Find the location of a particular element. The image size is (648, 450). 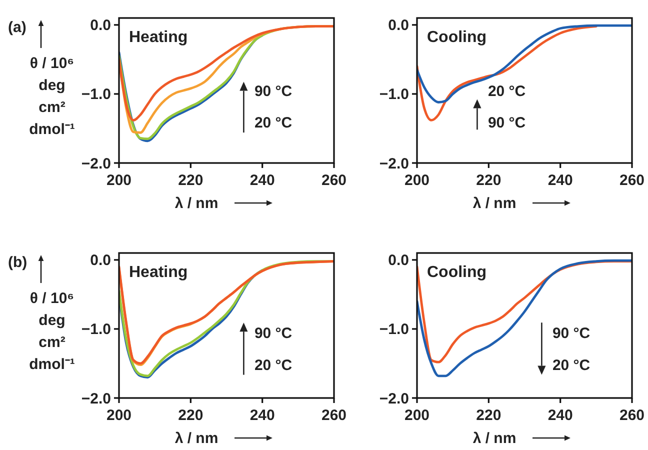

chart-title: (b) is located at coordinates (18, 262).